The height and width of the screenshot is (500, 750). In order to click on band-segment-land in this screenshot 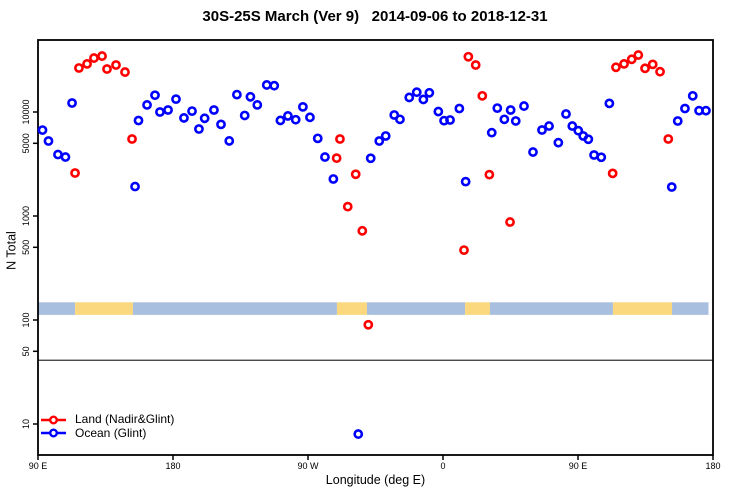, I will do `click(104, 308)`.